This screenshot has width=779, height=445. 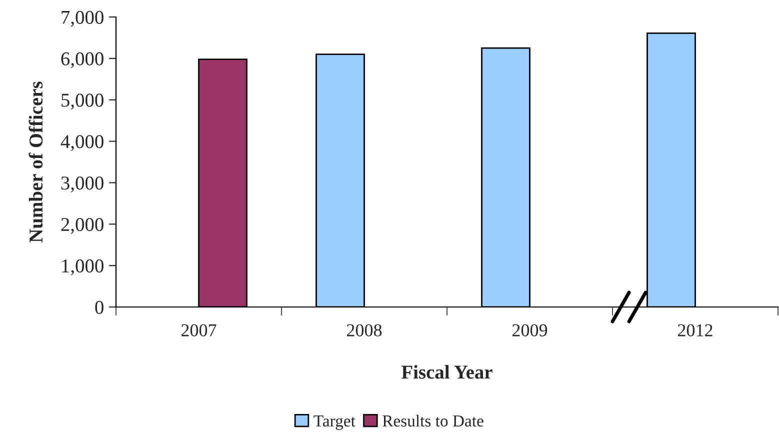 I want to click on y-tick-label: 5,000, so click(x=83, y=102).